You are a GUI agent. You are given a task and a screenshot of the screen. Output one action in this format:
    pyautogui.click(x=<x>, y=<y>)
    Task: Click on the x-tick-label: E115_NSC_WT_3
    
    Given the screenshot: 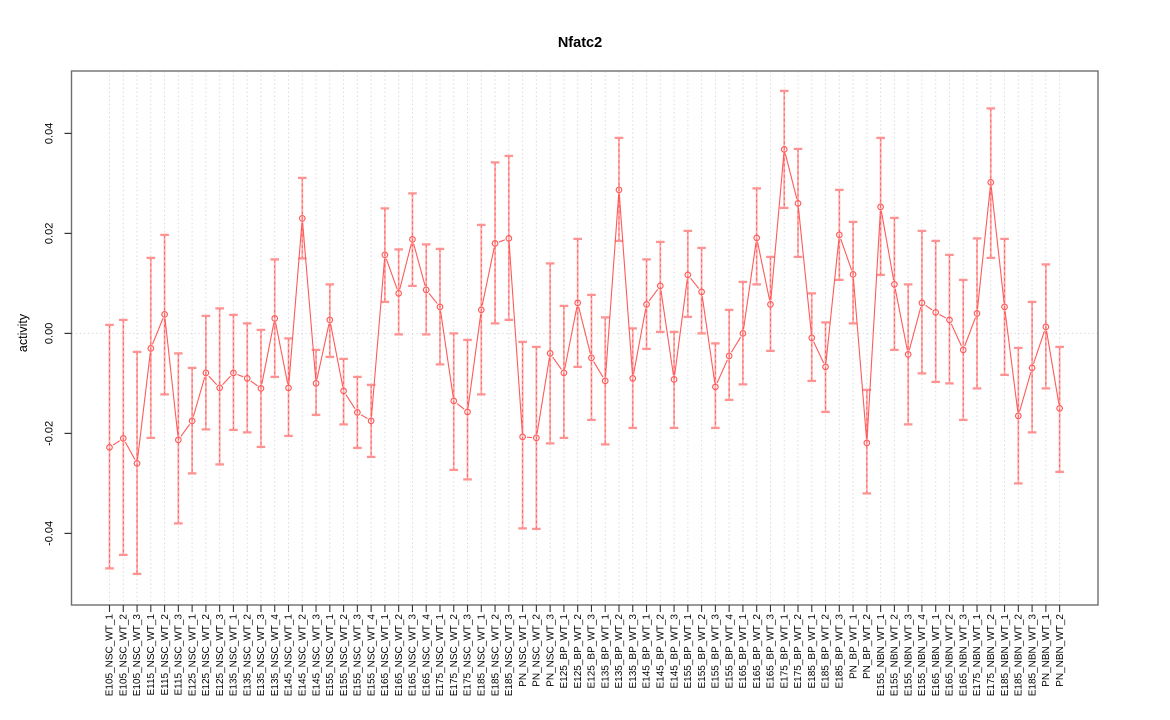 What is the action you would take?
    pyautogui.click(x=179, y=655)
    